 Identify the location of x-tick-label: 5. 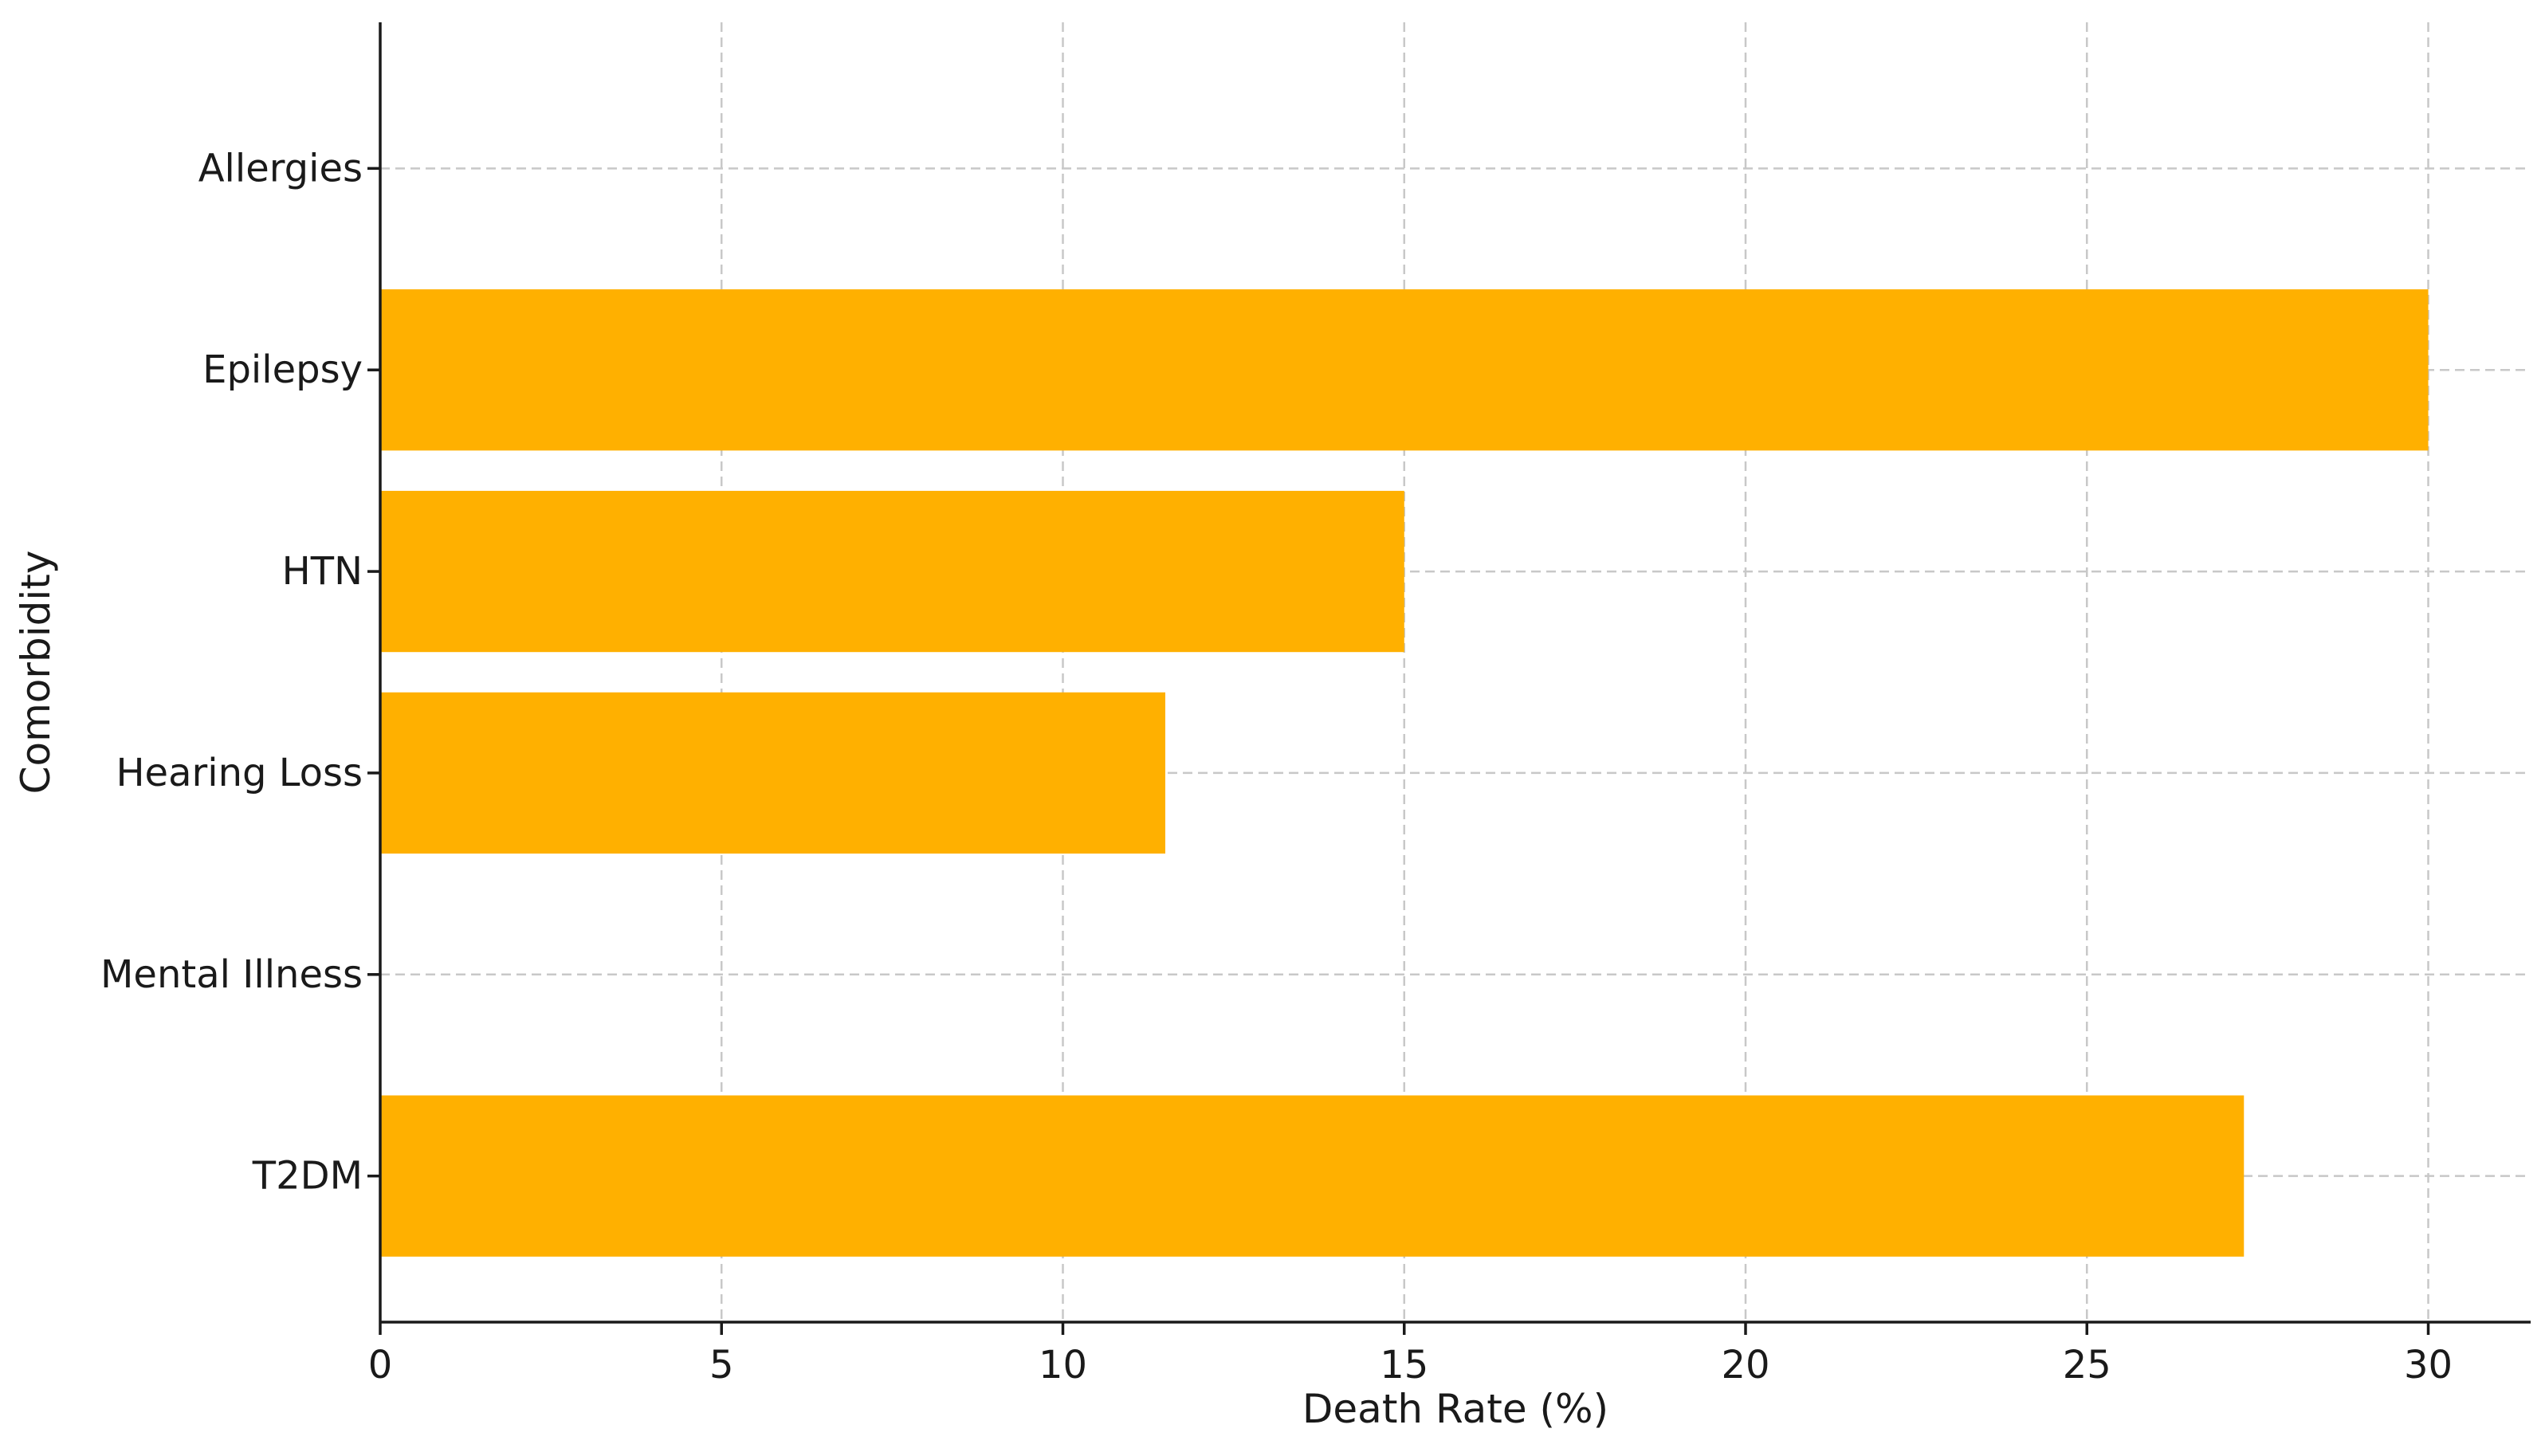
(721, 1365).